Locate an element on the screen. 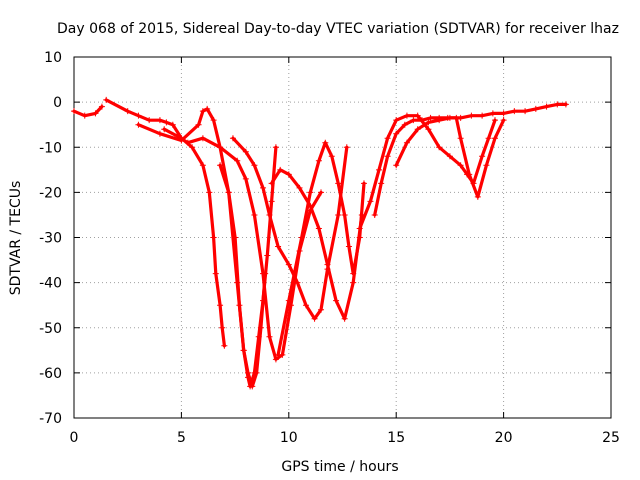 The image size is (640, 480). y-tick-label: 10 is located at coordinates (53, 58).